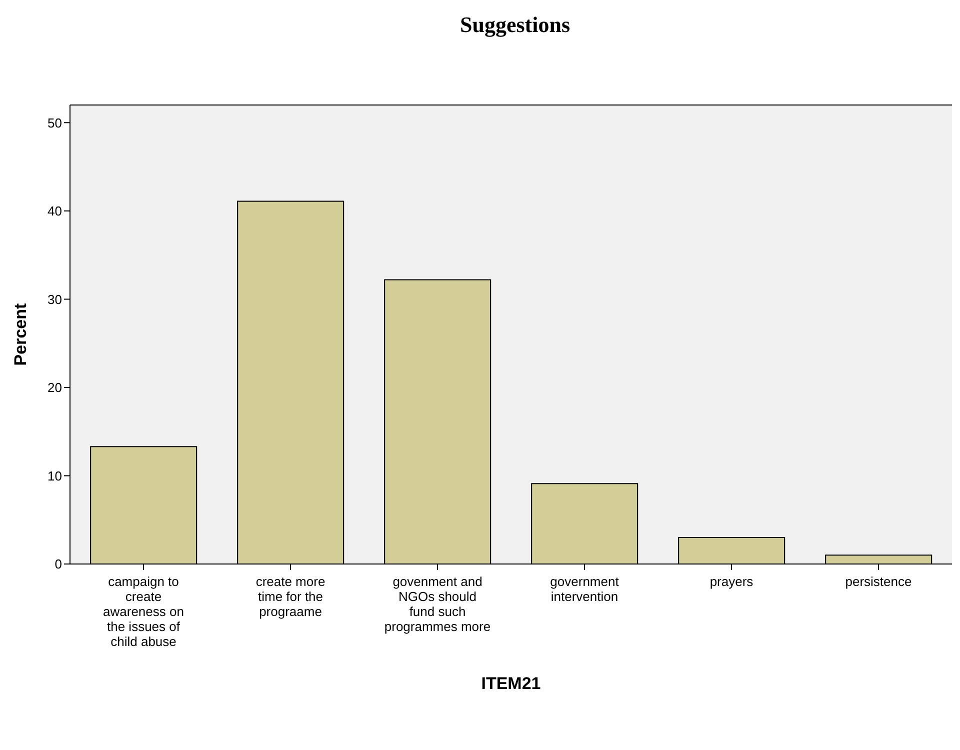  What do you see at coordinates (515, 25) in the screenshot?
I see `chart-title: Suggestions` at bounding box center [515, 25].